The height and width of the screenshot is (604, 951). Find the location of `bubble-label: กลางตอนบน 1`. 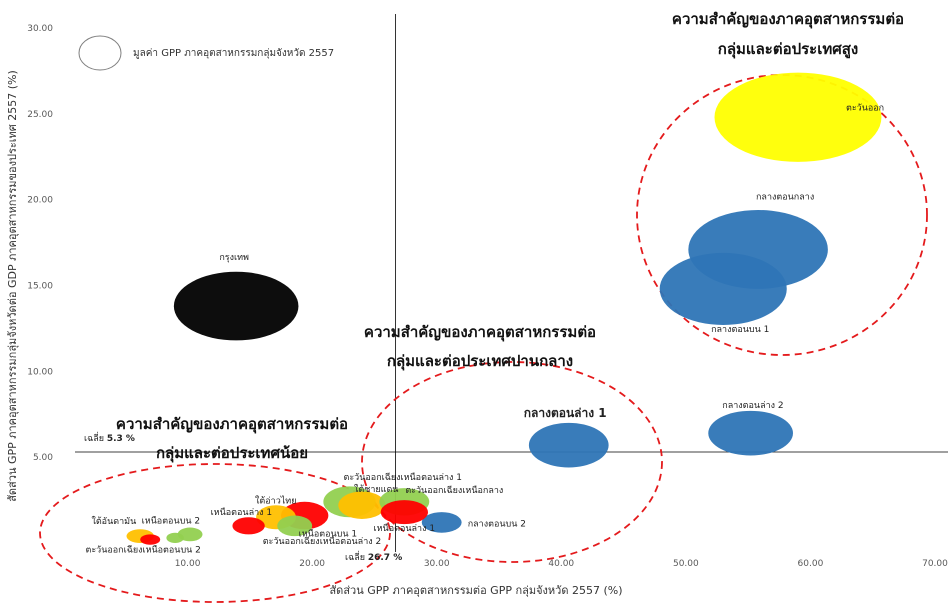

bubble-label: กลางตอนบน 1 is located at coordinates (740, 330).